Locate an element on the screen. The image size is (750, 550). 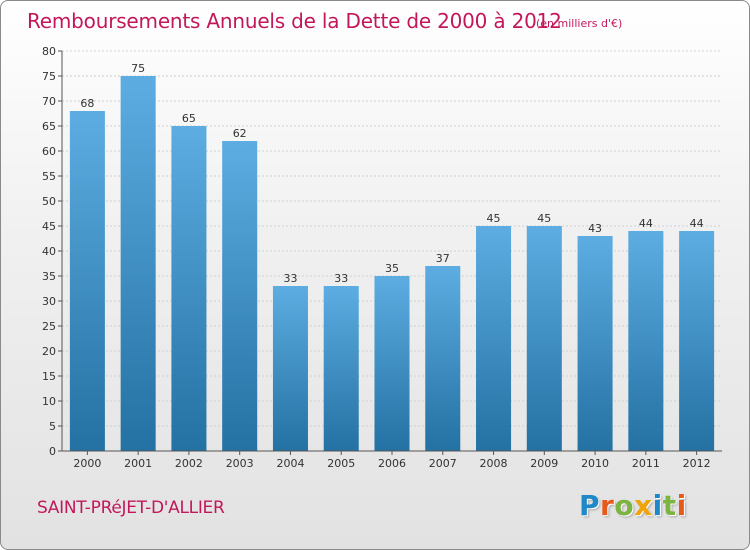
x-tick-label: 2010 is located at coordinates (595, 463).